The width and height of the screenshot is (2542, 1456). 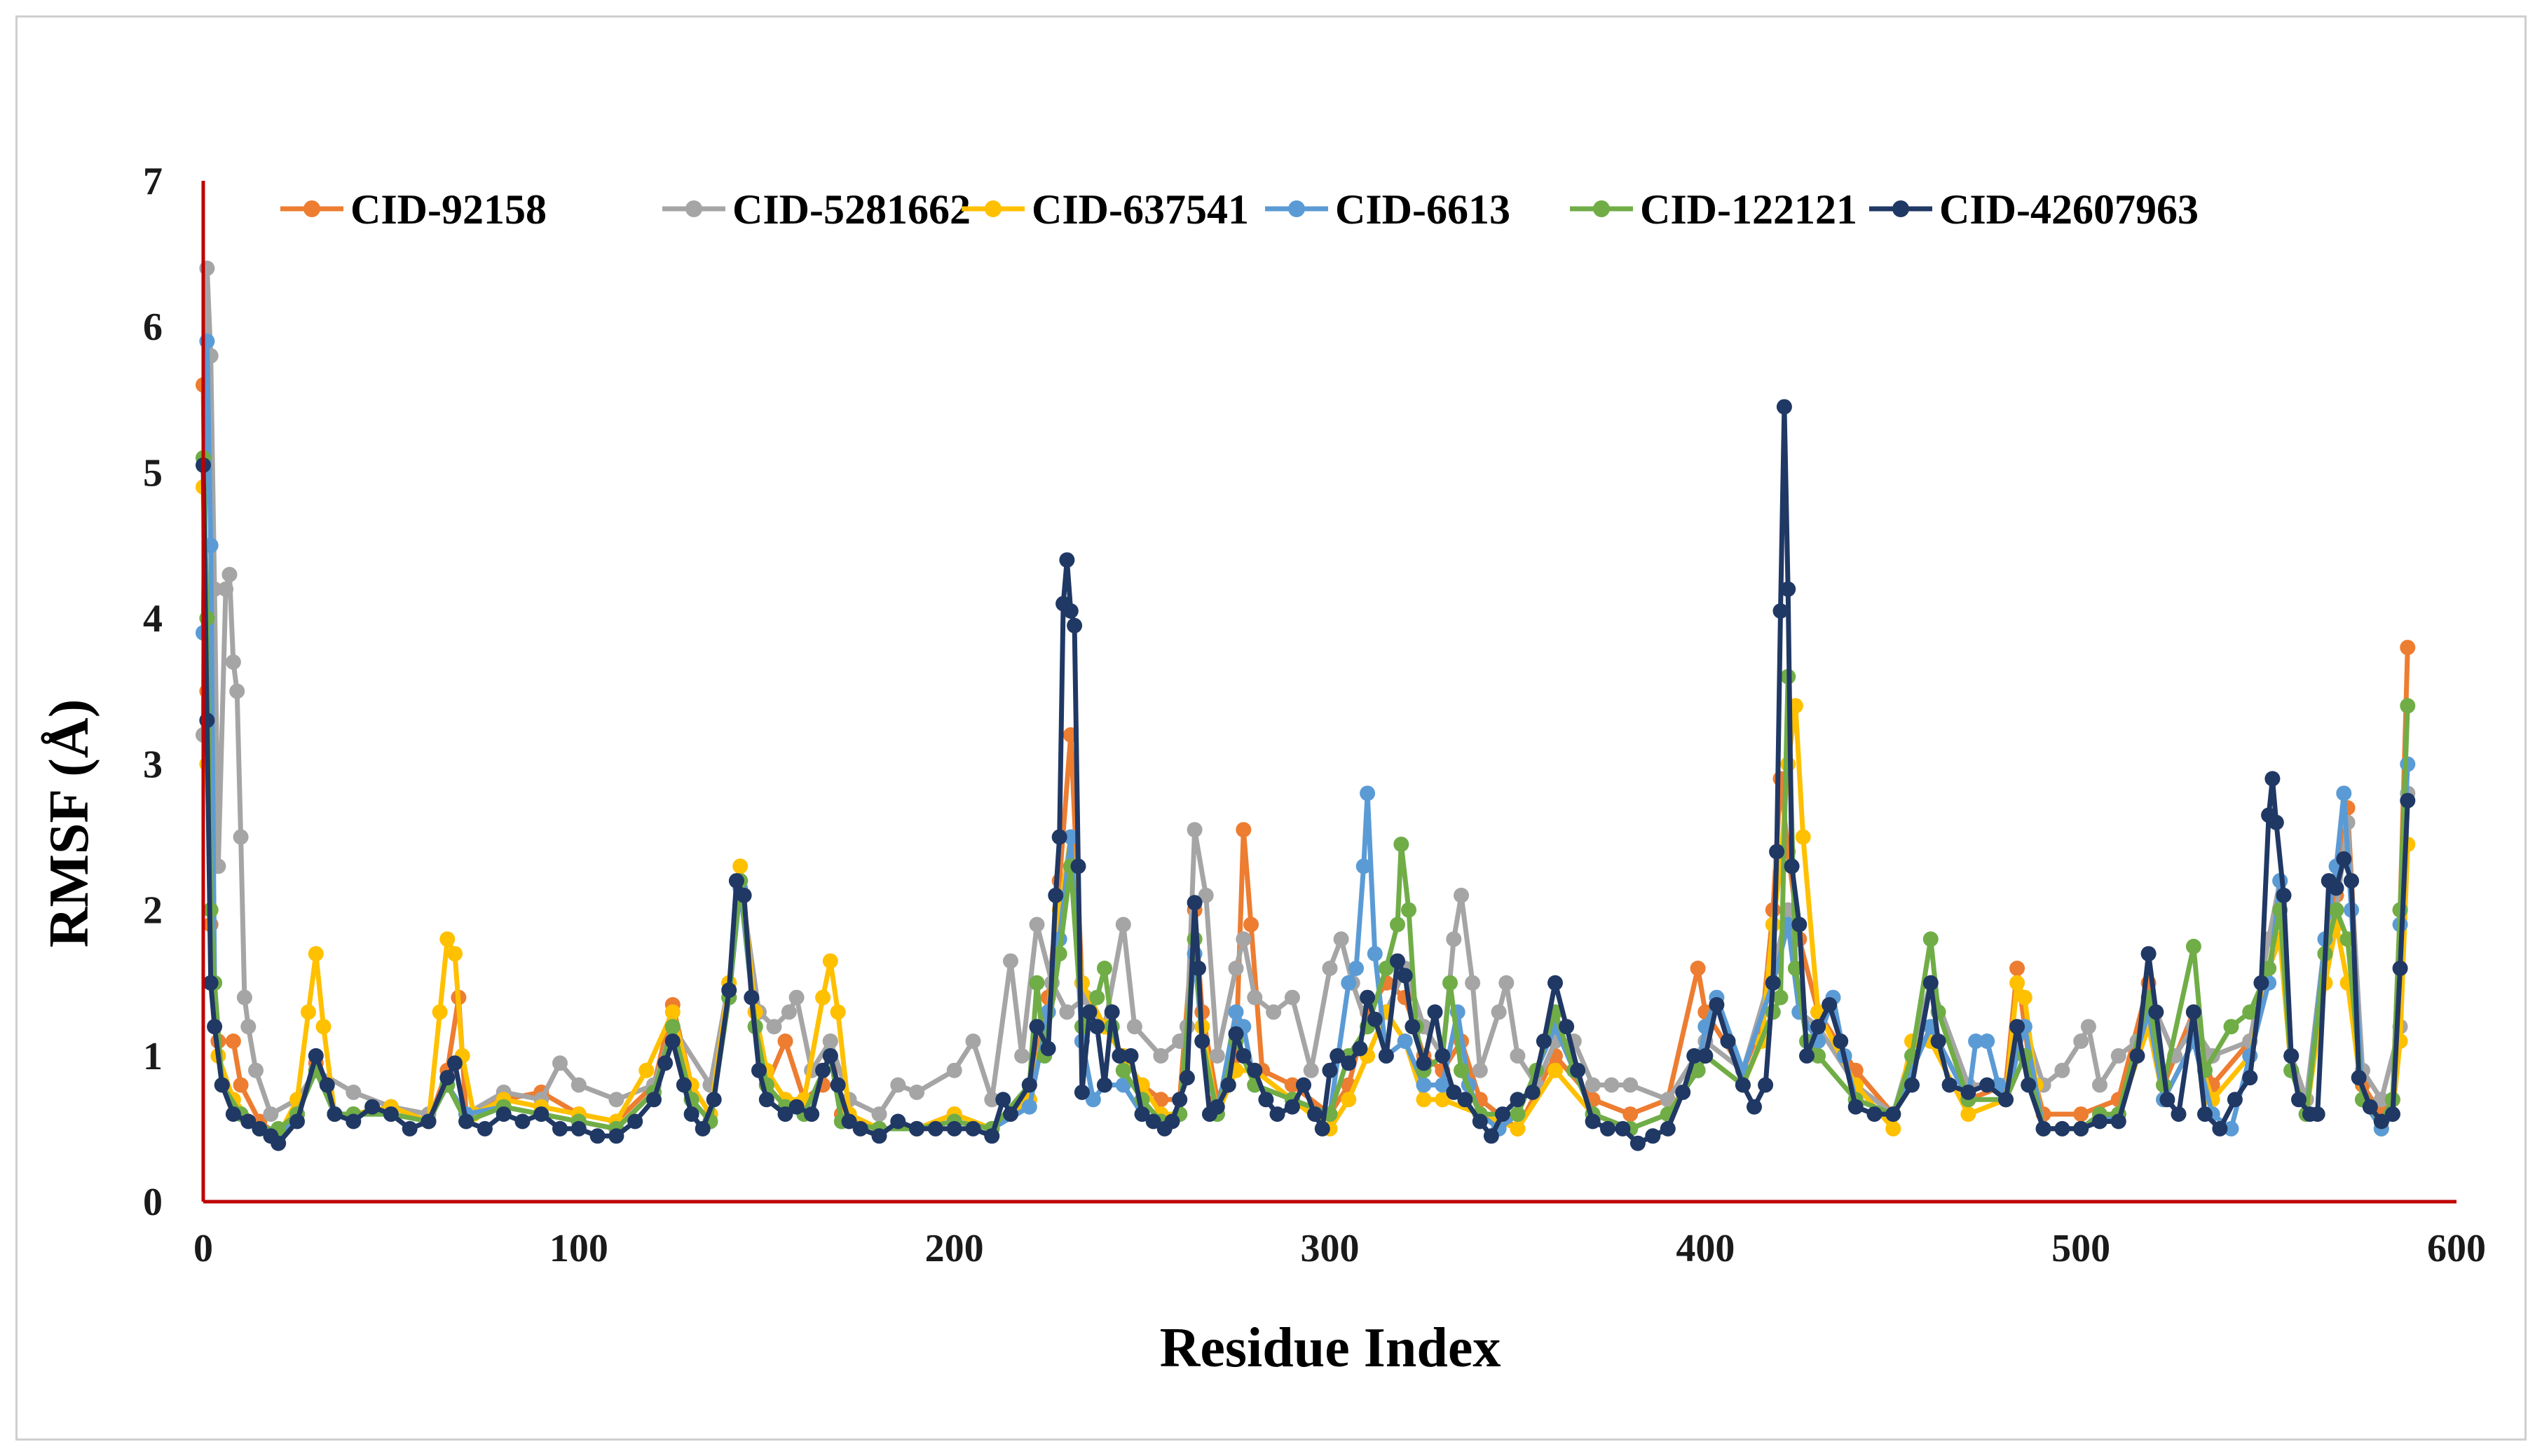 I want to click on y-tick-label: 7, so click(x=153, y=181).